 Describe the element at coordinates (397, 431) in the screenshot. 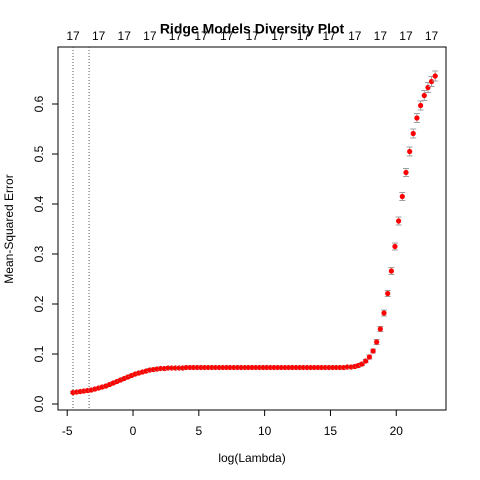

I see `x-tick-label: 20` at that location.